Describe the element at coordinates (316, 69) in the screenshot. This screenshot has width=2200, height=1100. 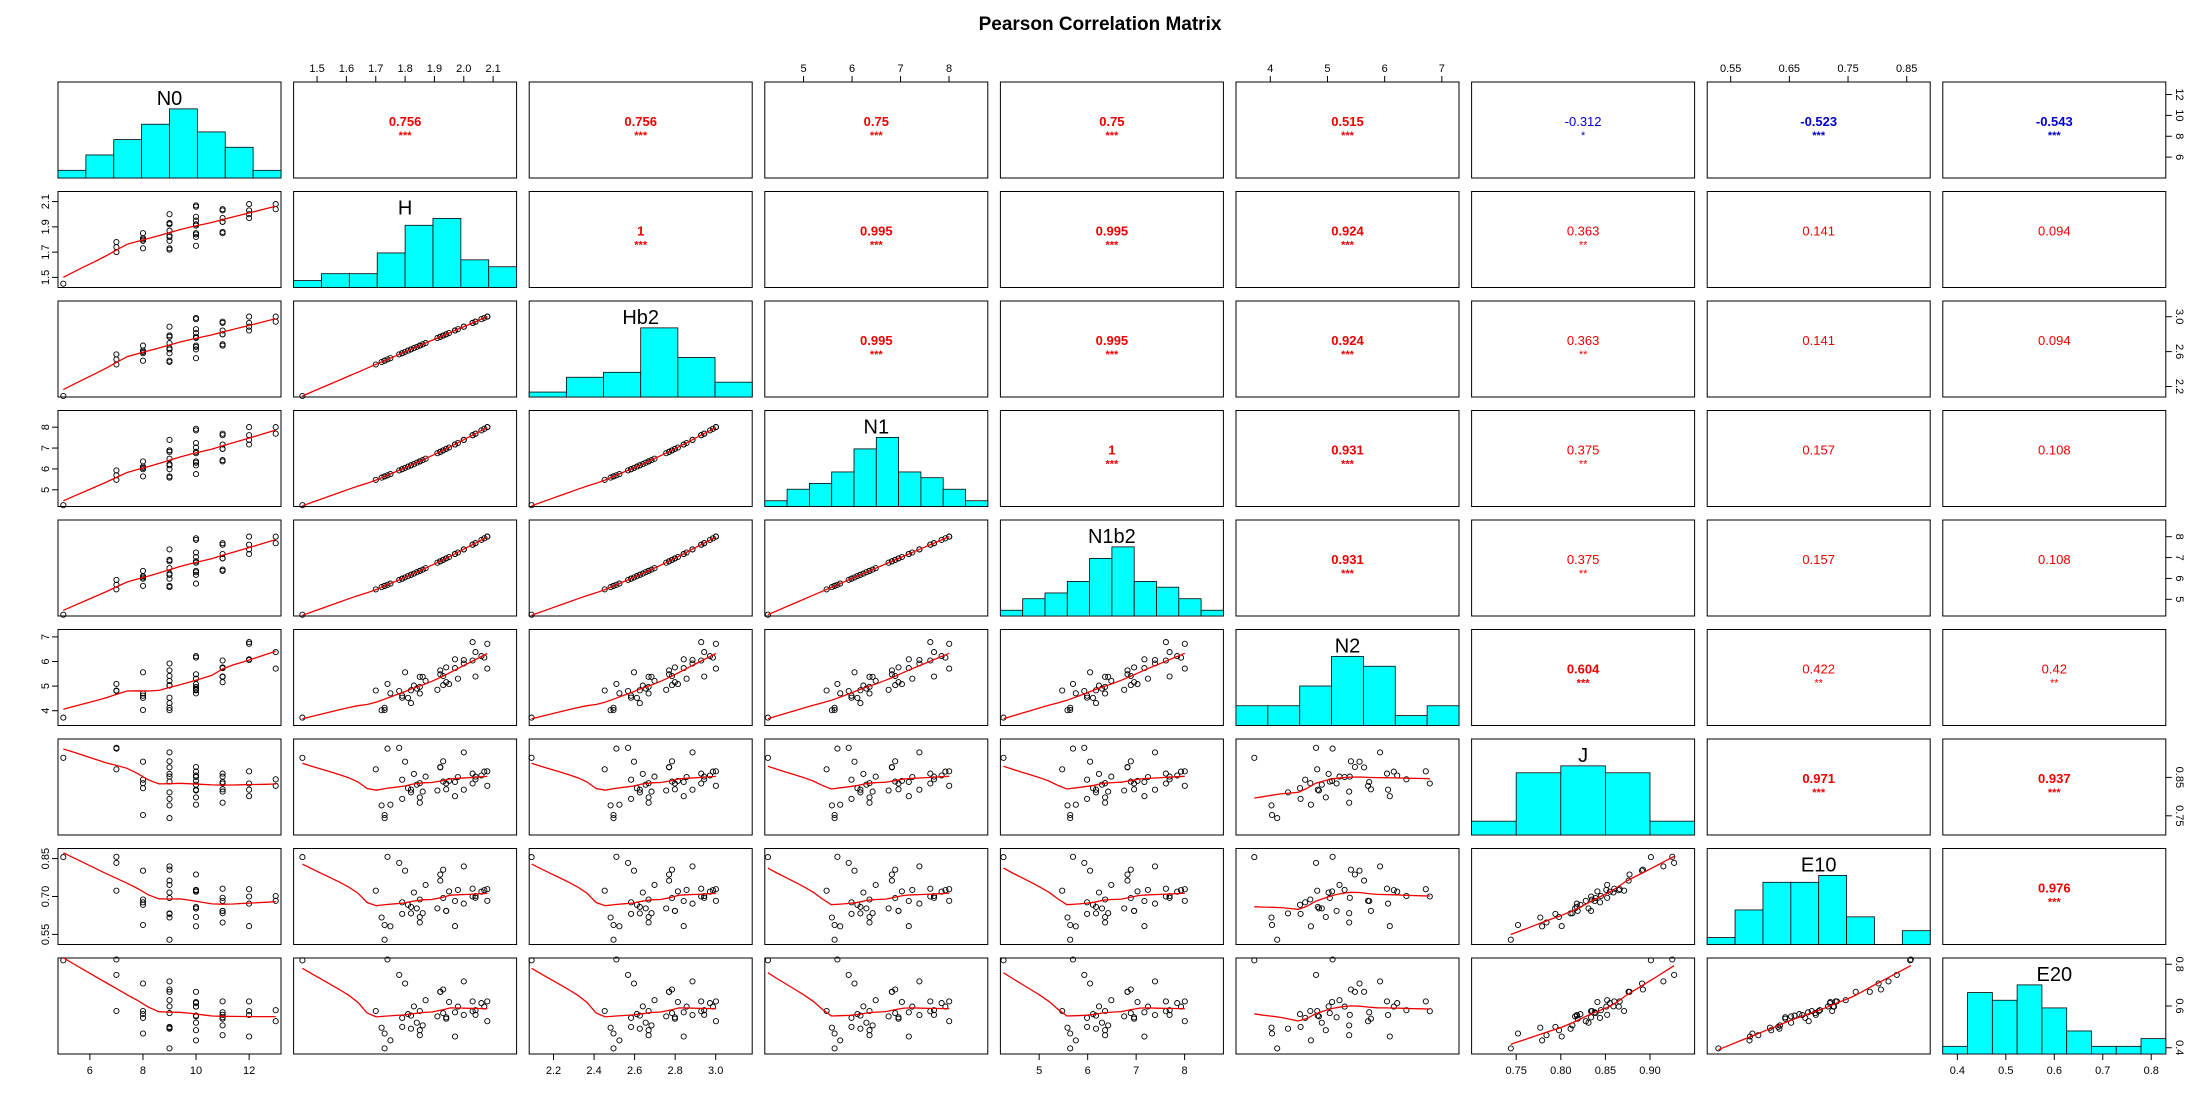
I see `tick-label: 1.5` at that location.